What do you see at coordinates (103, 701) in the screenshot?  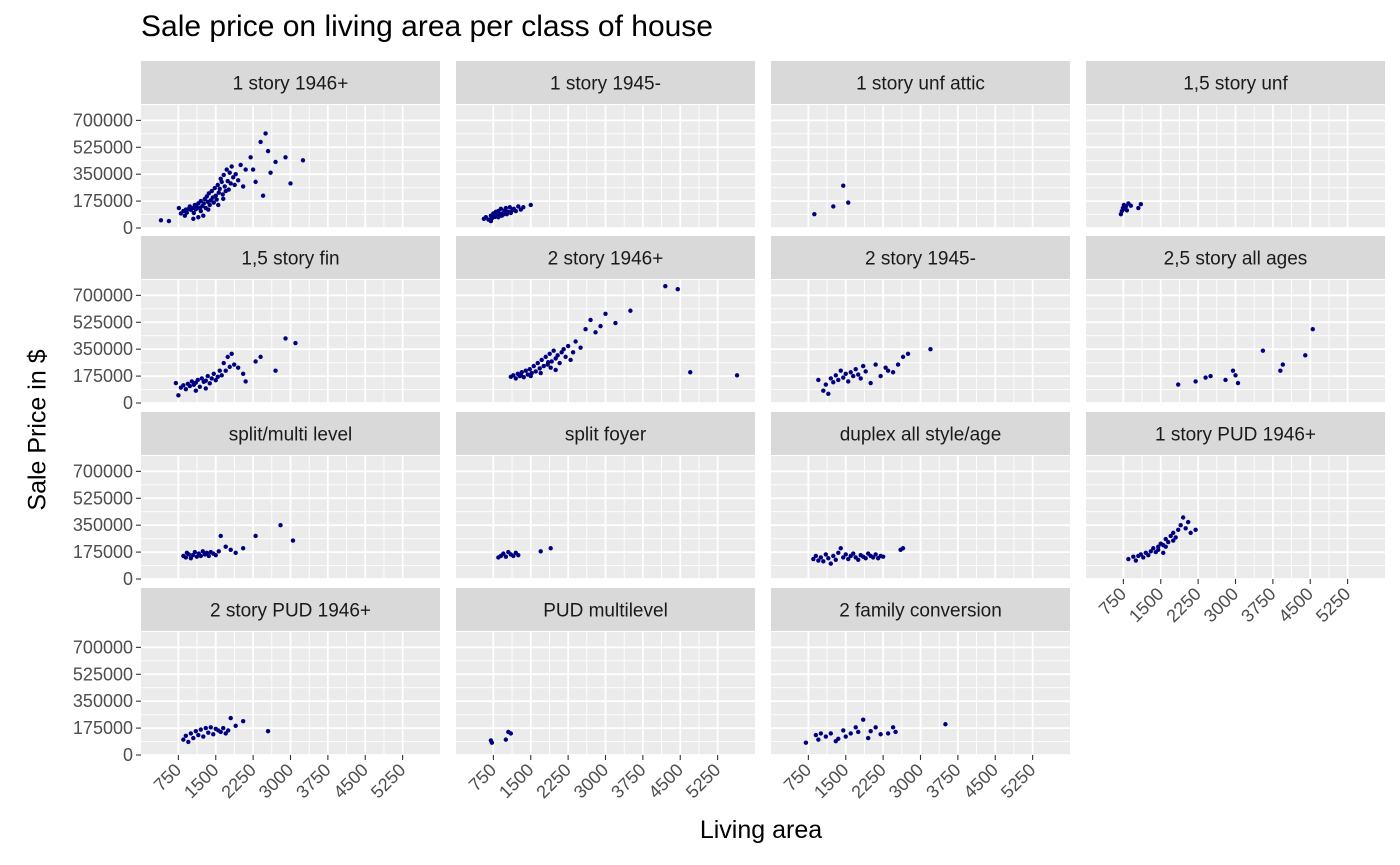 I see `y-tick-label: 350000` at bounding box center [103, 701].